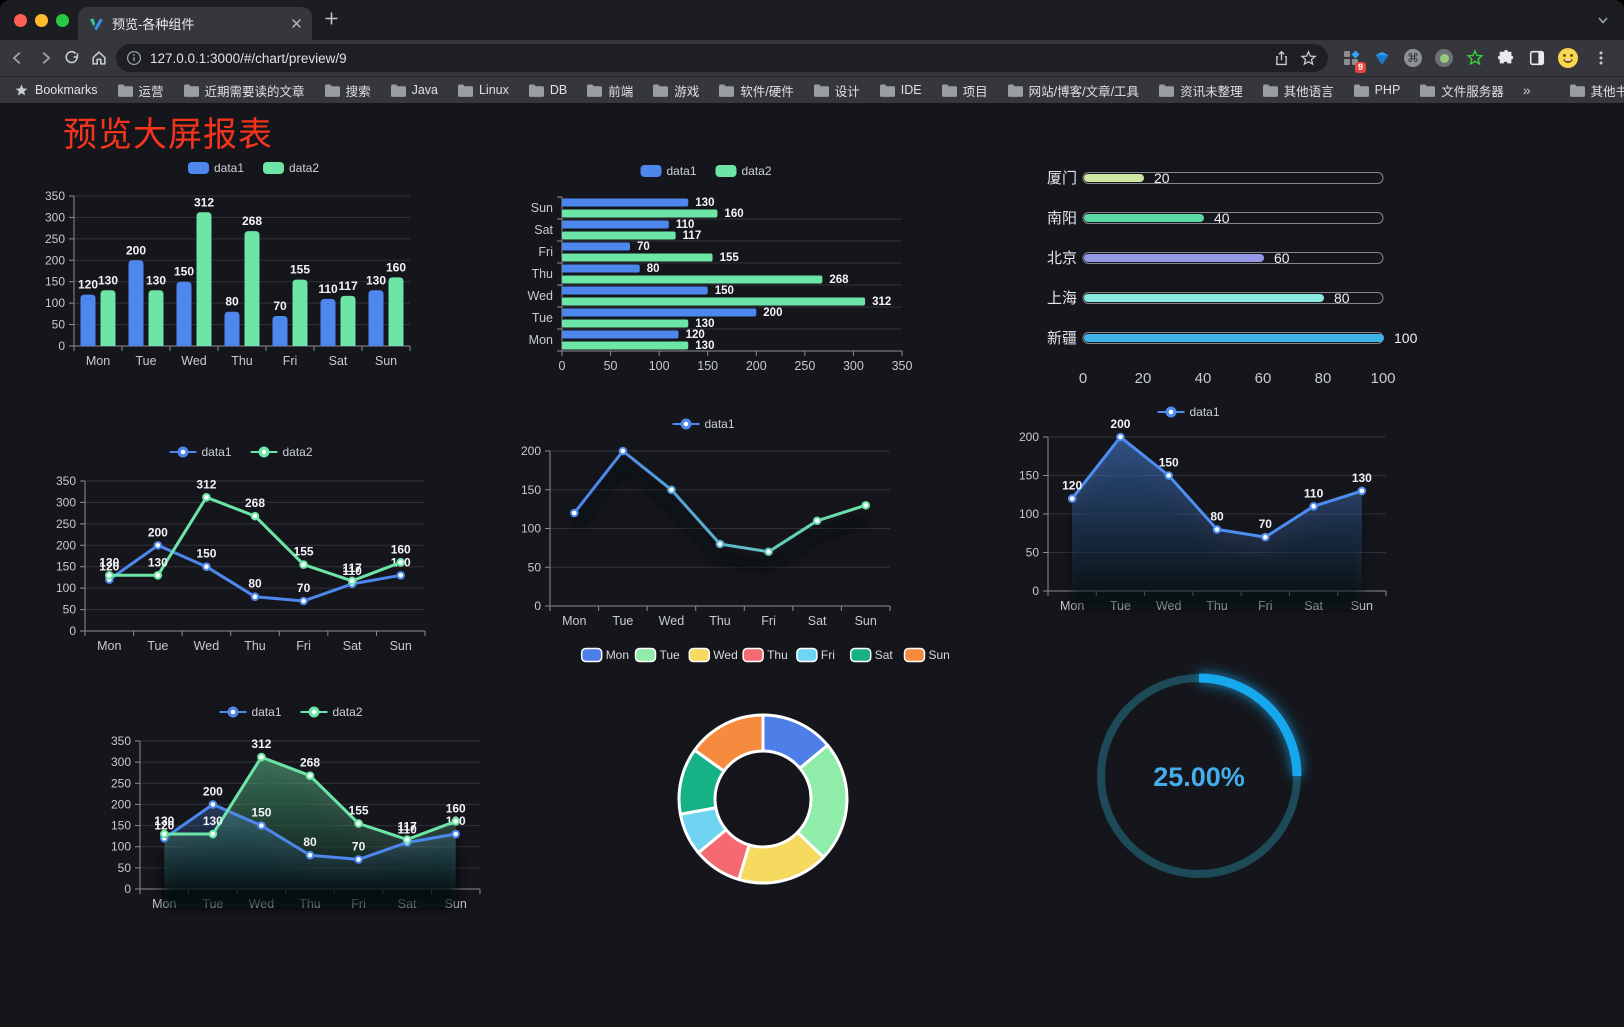 This screenshot has width=1624, height=1027. What do you see at coordinates (675, 90) in the screenshot?
I see `bookmark-folder: 游戏` at bounding box center [675, 90].